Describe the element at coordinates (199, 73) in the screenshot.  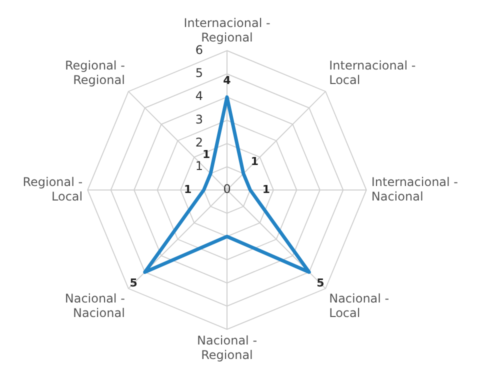
I see `y-tick-label: 5` at that location.